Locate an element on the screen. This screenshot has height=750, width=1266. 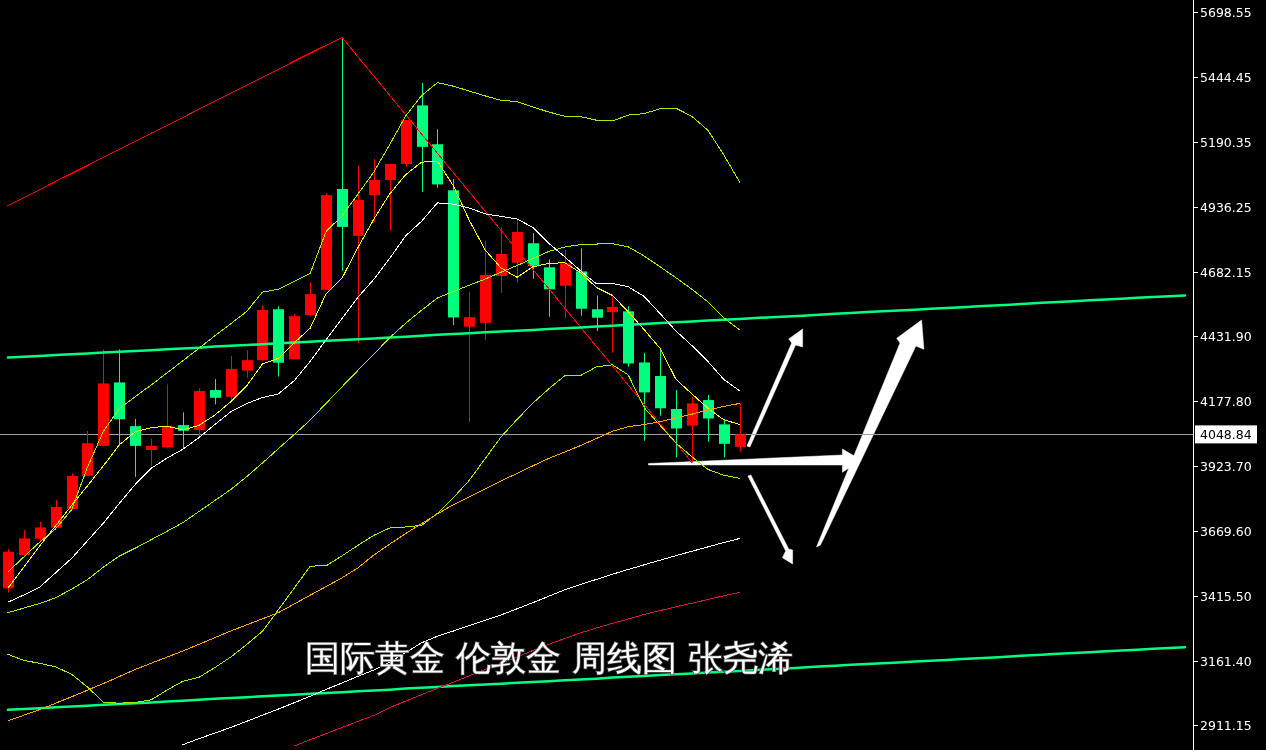
y-tick-label: 5444.45 is located at coordinates (1226, 77).